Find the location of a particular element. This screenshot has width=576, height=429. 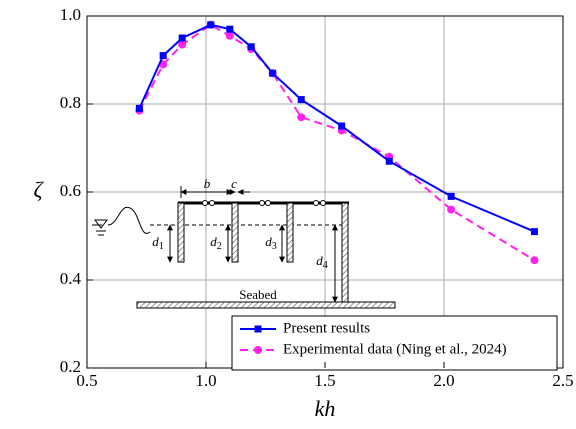

x-tick-label: 1.0 is located at coordinates (205, 380).